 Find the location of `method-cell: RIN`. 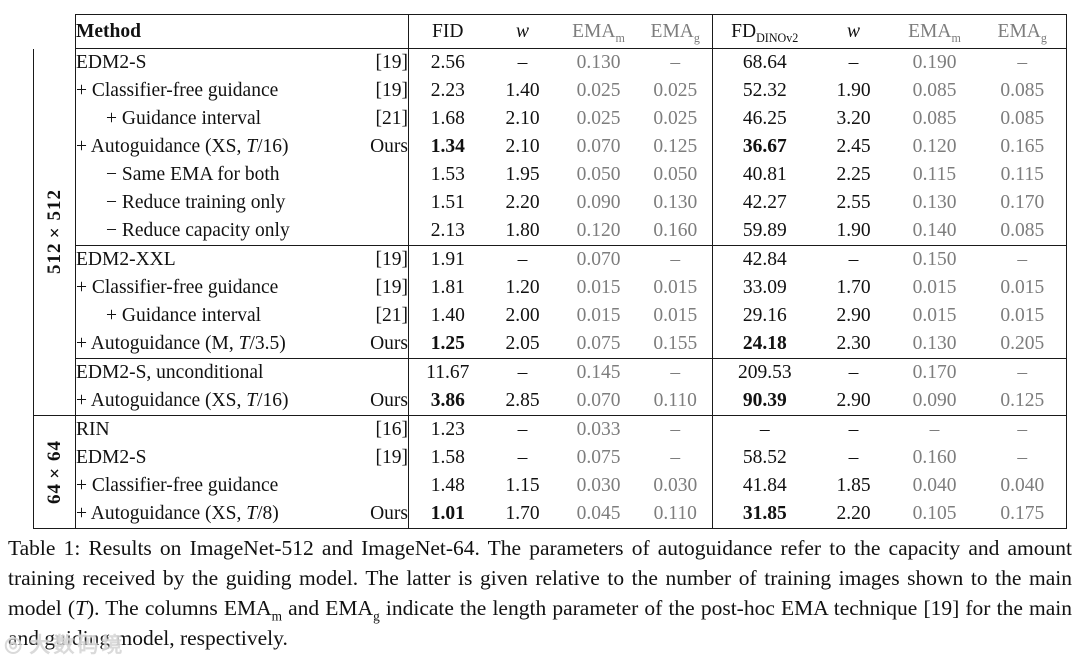

method-cell: RIN is located at coordinates (199, 429).